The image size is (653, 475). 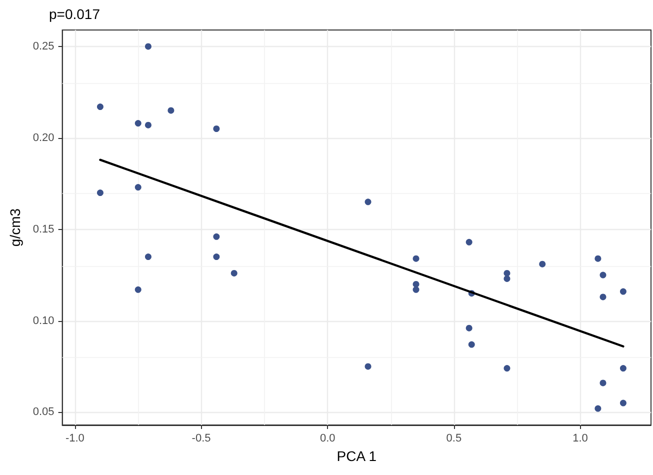 I want to click on chart-title: p=0.017, so click(x=74, y=14).